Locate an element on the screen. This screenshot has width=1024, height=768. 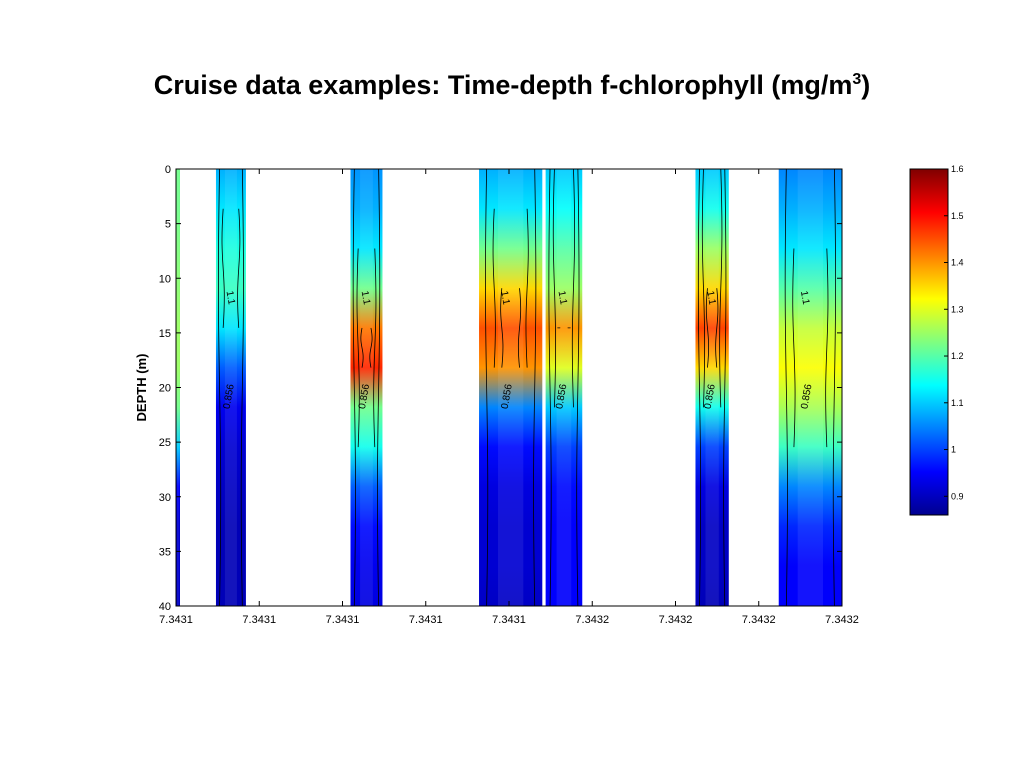
y-tick-label: 0 is located at coordinates (168, 170).